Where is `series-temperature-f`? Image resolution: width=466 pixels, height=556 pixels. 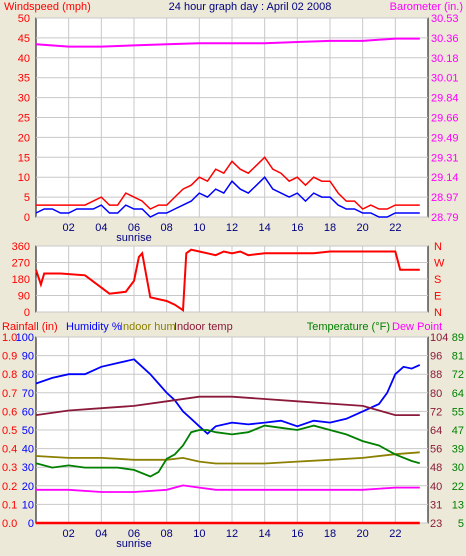 series-temperature-f is located at coordinates (228, 451).